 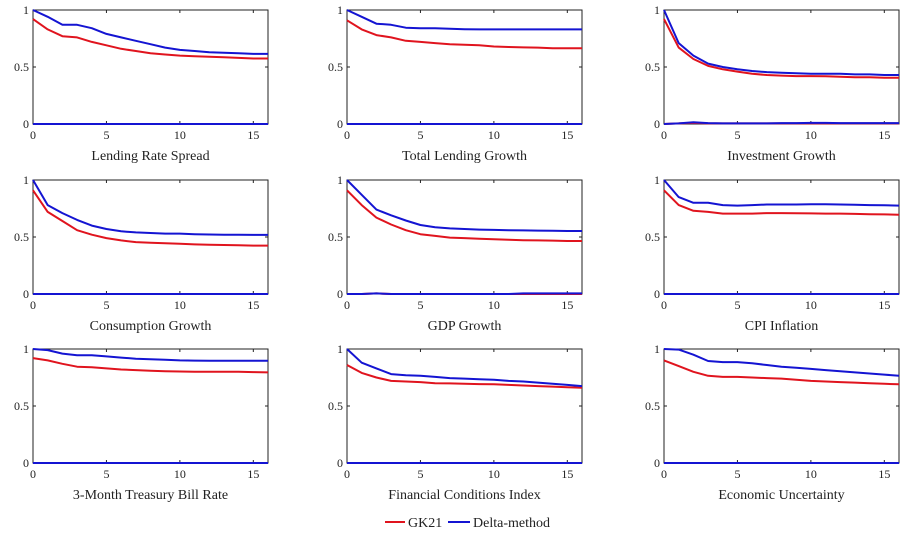 I want to click on panel-title: Lending Rate Spread, so click(x=150, y=156).